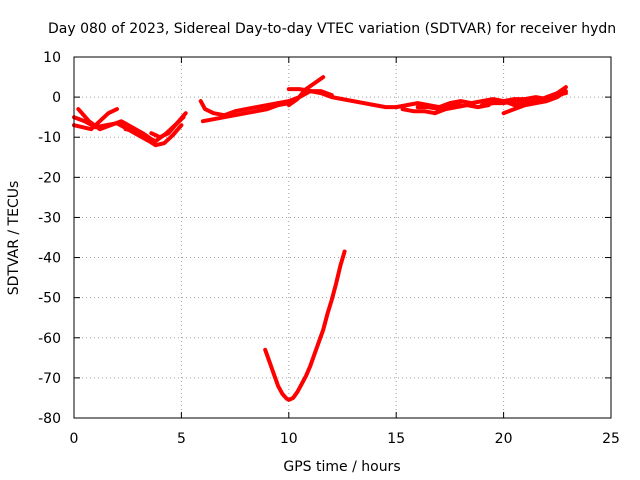  I want to click on y-tick-label: -50, so click(49, 299).